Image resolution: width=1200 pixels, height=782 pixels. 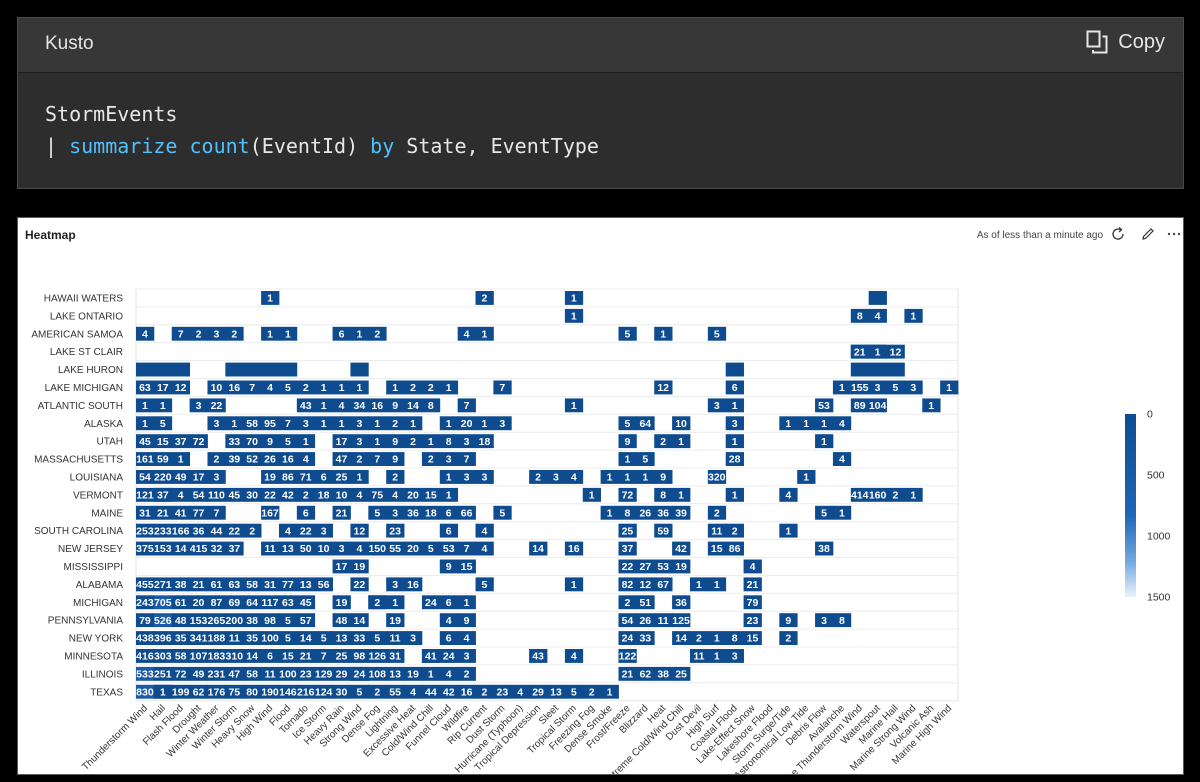 I want to click on cell-value-label: 22, so click(x=270, y=495).